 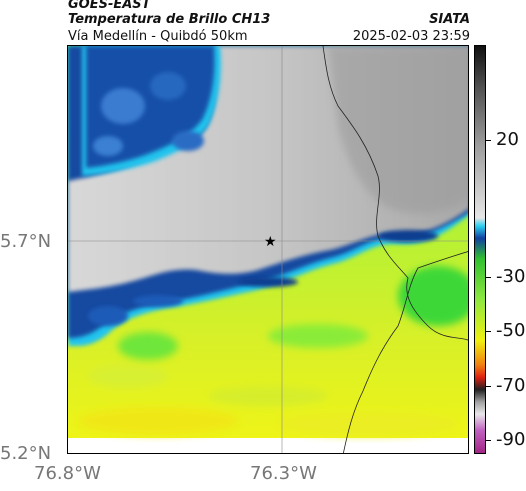 What do you see at coordinates (158, 36) in the screenshot?
I see `header-route: Vía Medellín - Quibdó 50km` at bounding box center [158, 36].